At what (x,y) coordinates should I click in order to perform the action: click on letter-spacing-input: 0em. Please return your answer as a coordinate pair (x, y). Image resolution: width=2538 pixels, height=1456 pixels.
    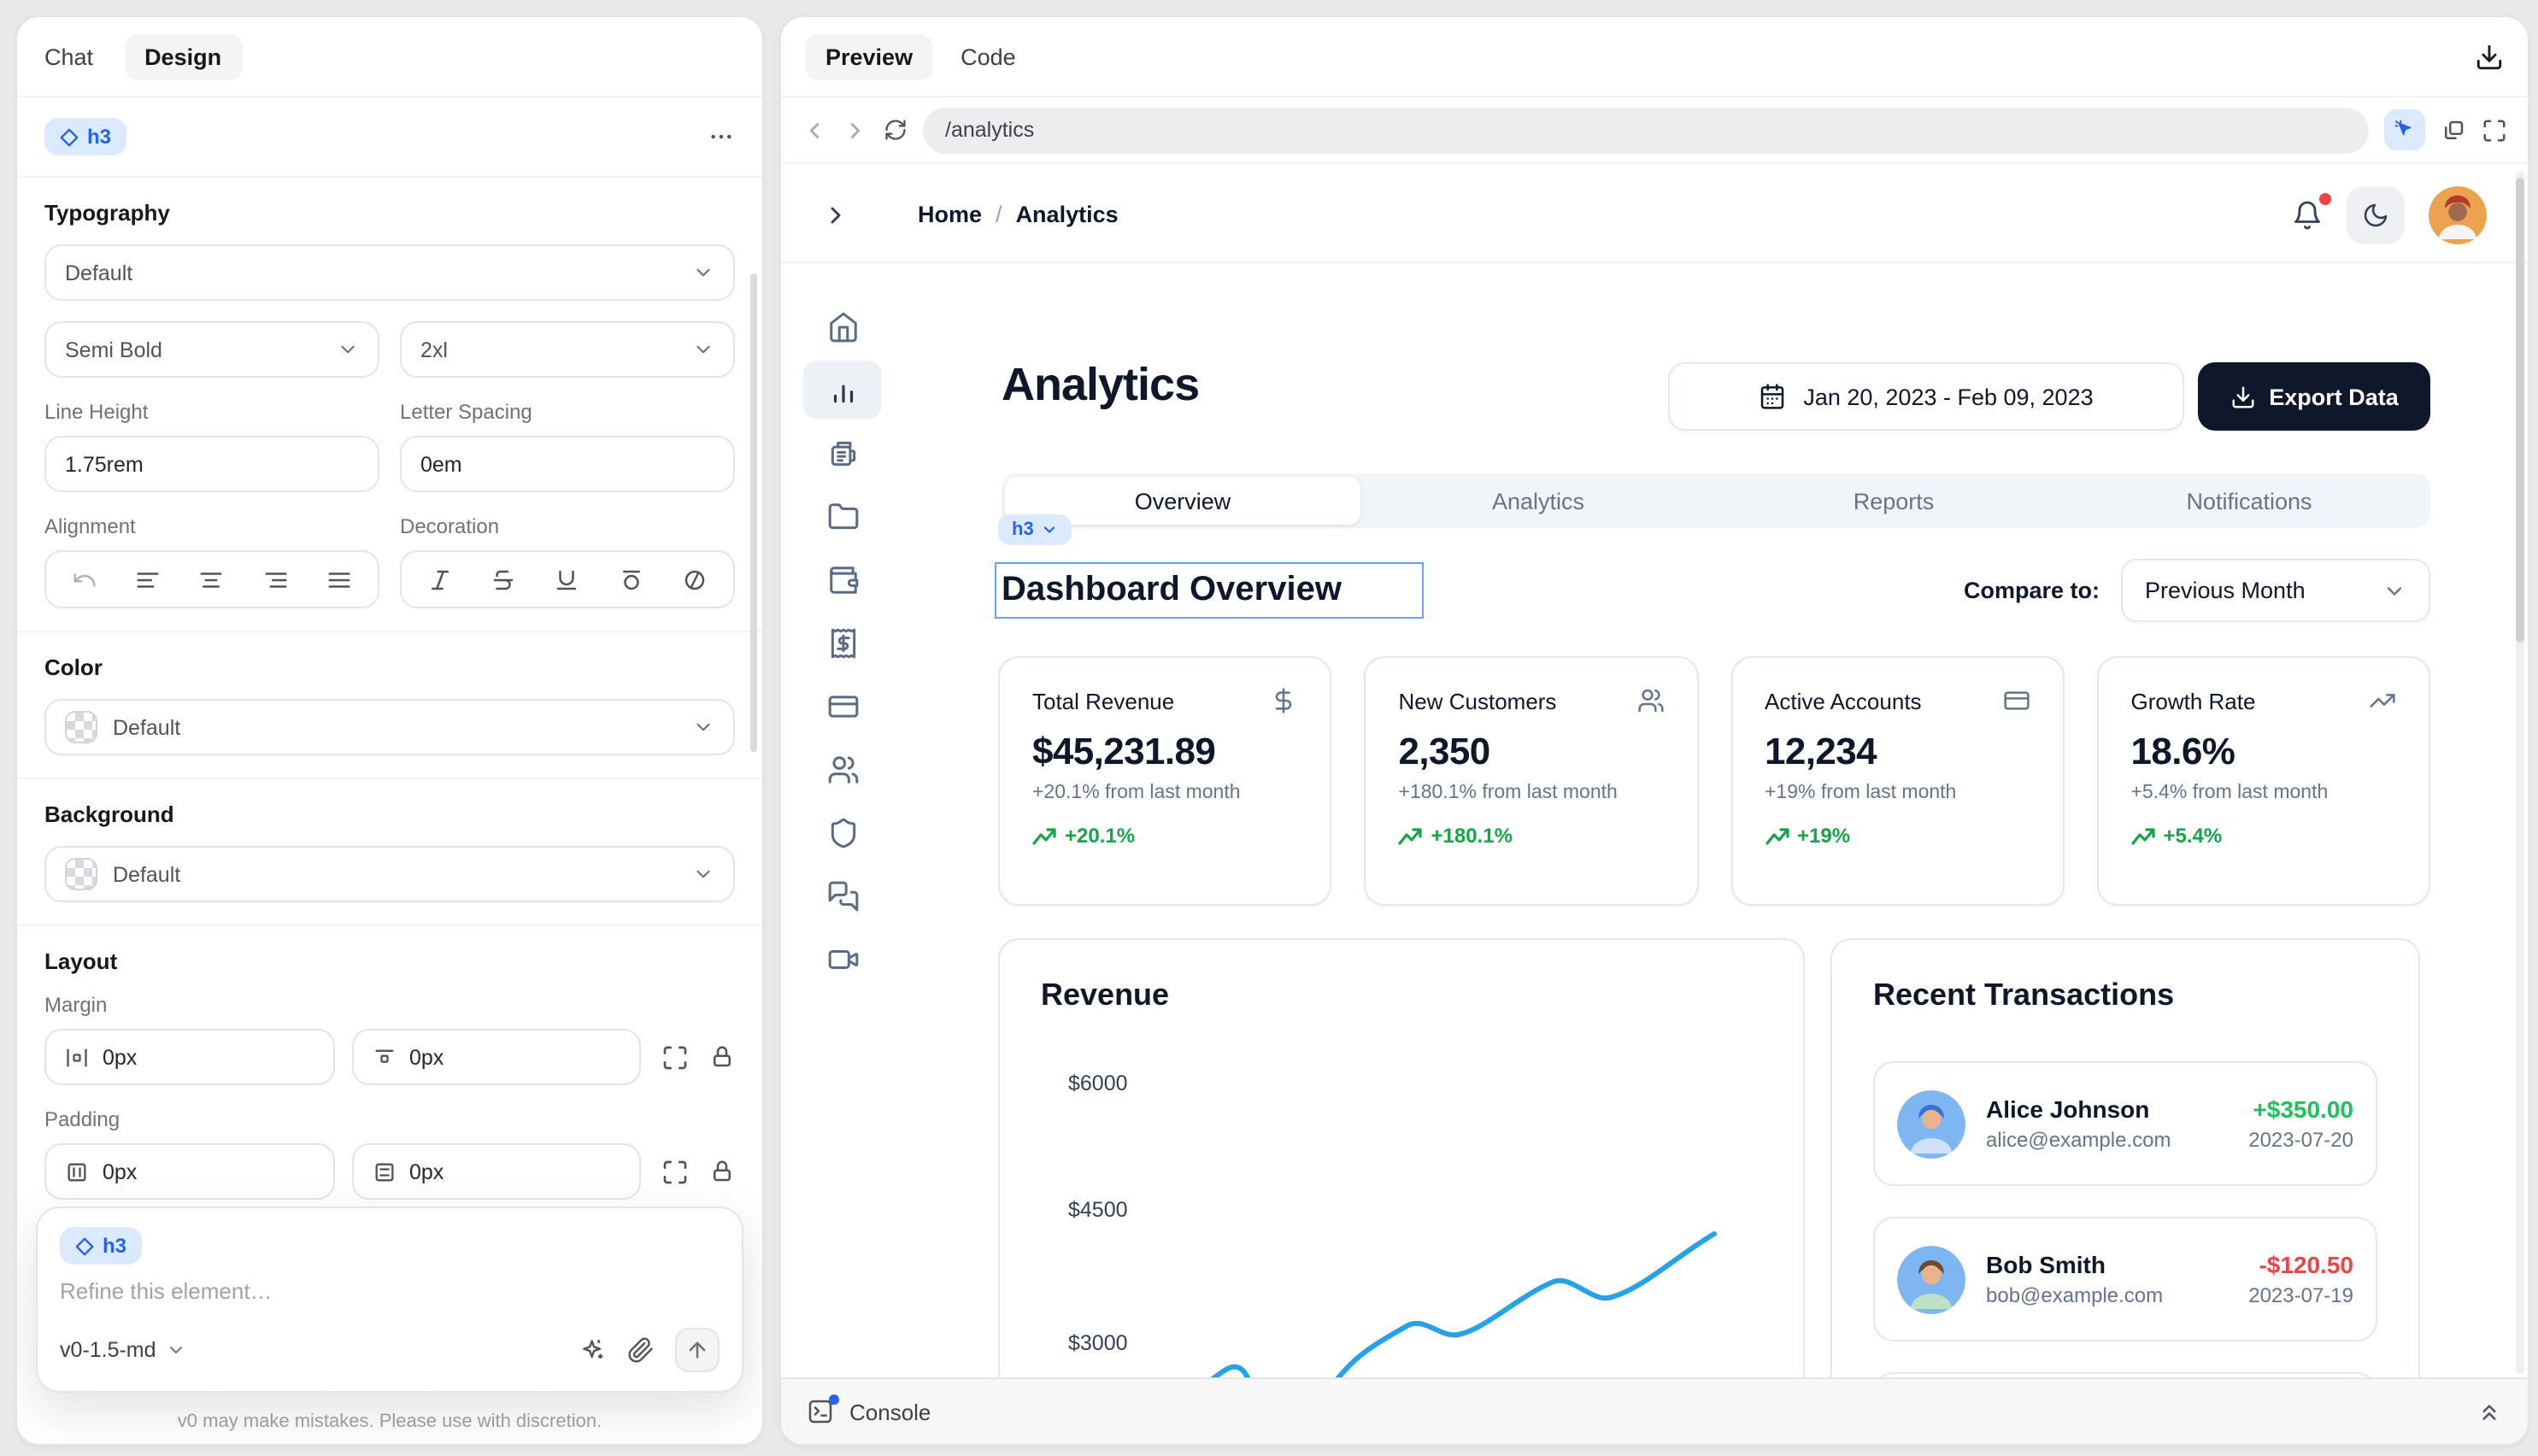
    Looking at the image, I should click on (567, 464).